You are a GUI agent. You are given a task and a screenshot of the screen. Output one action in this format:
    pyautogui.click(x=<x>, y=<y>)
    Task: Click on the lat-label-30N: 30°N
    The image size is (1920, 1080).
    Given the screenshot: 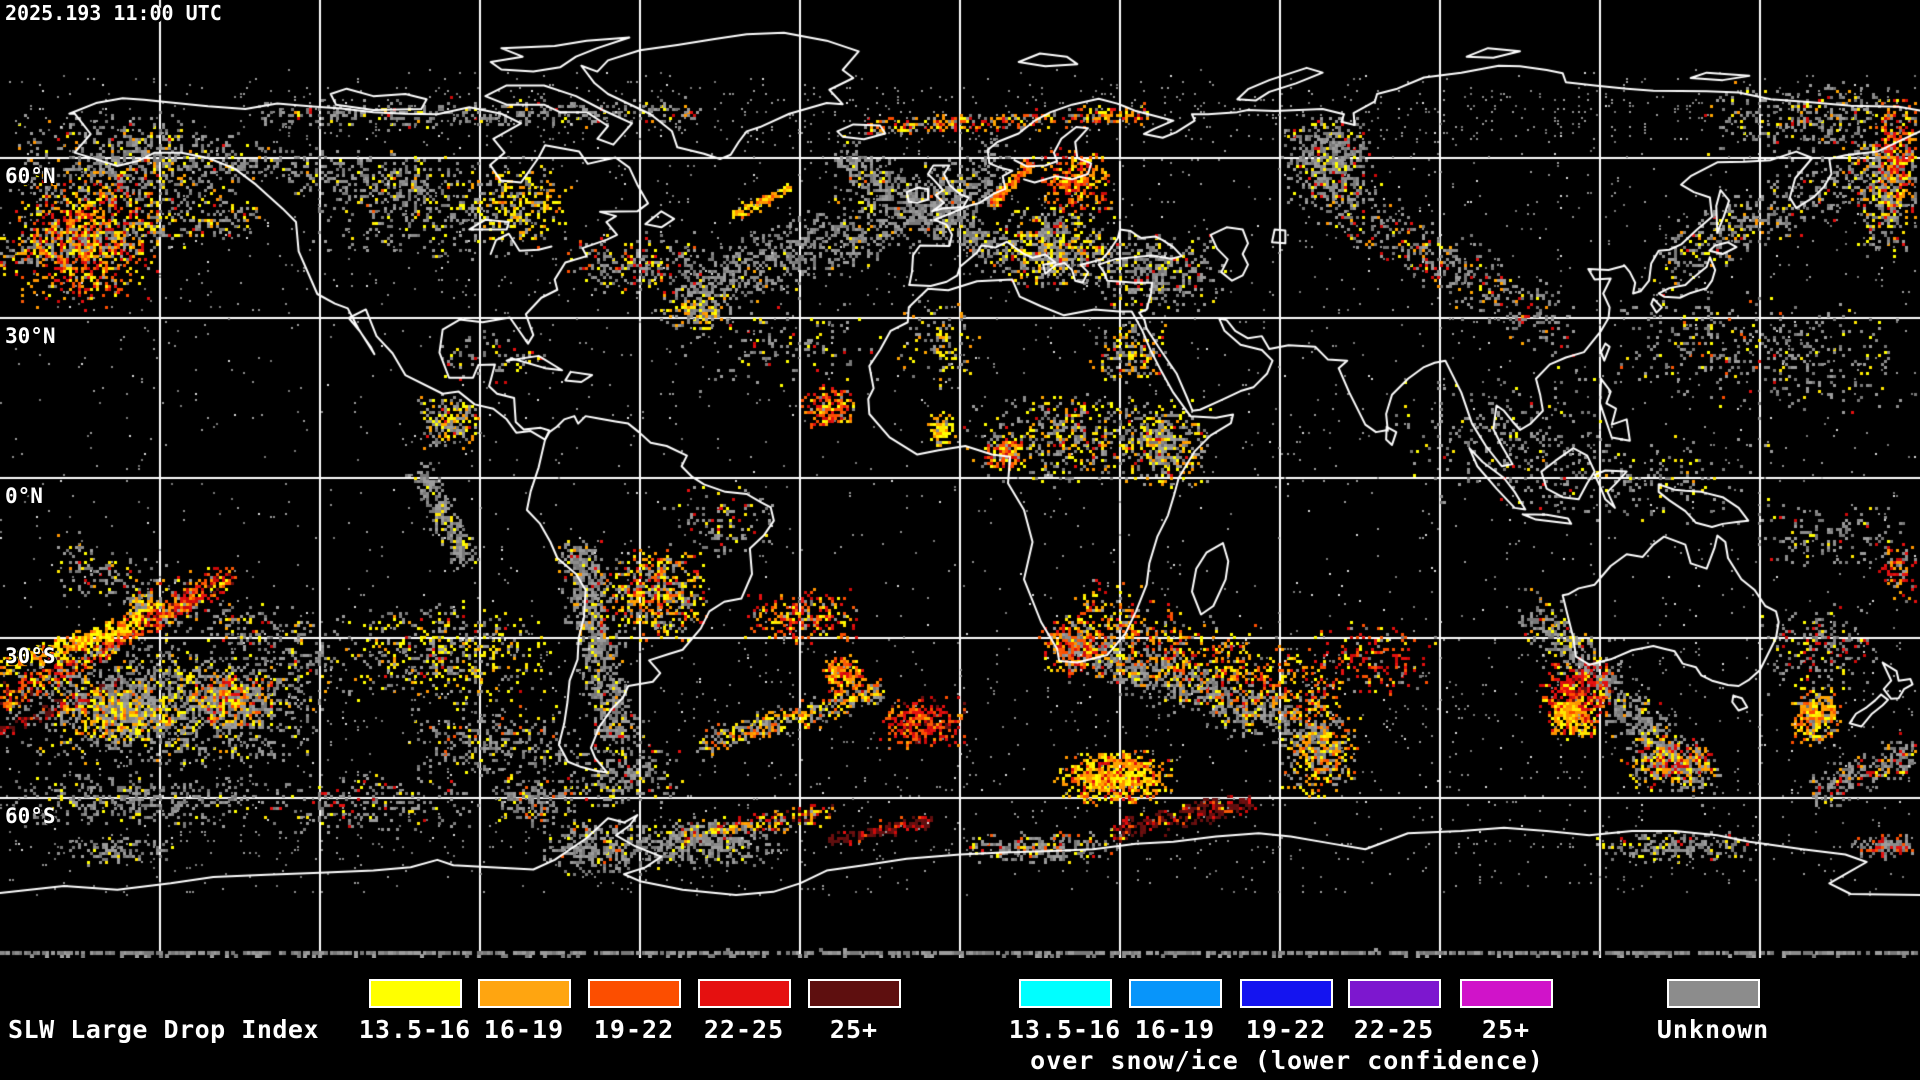 What is the action you would take?
    pyautogui.click(x=30, y=336)
    